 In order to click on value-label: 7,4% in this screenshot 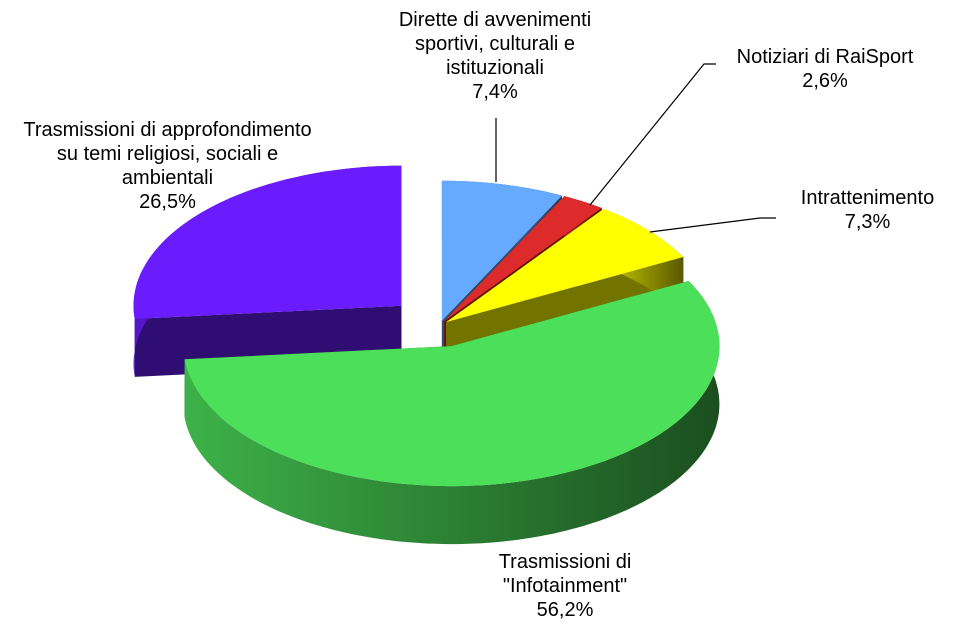, I will do `click(495, 92)`.